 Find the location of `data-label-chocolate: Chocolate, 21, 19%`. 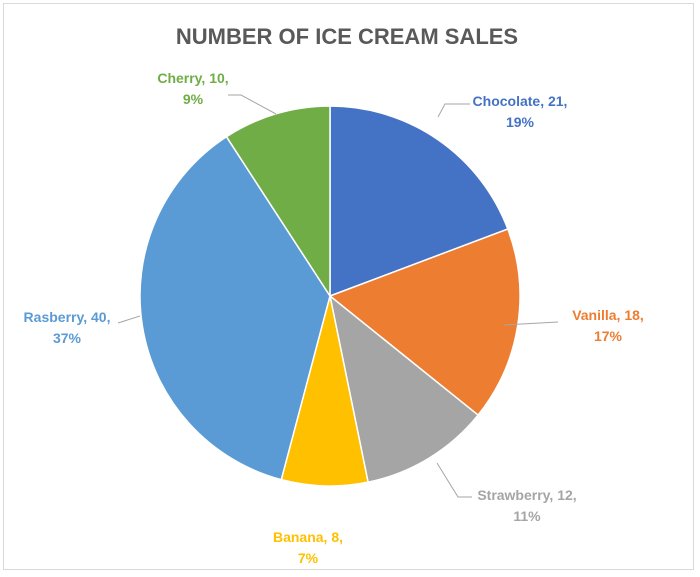

data-label-chocolate: Chocolate, 21, 19% is located at coordinates (520, 111).